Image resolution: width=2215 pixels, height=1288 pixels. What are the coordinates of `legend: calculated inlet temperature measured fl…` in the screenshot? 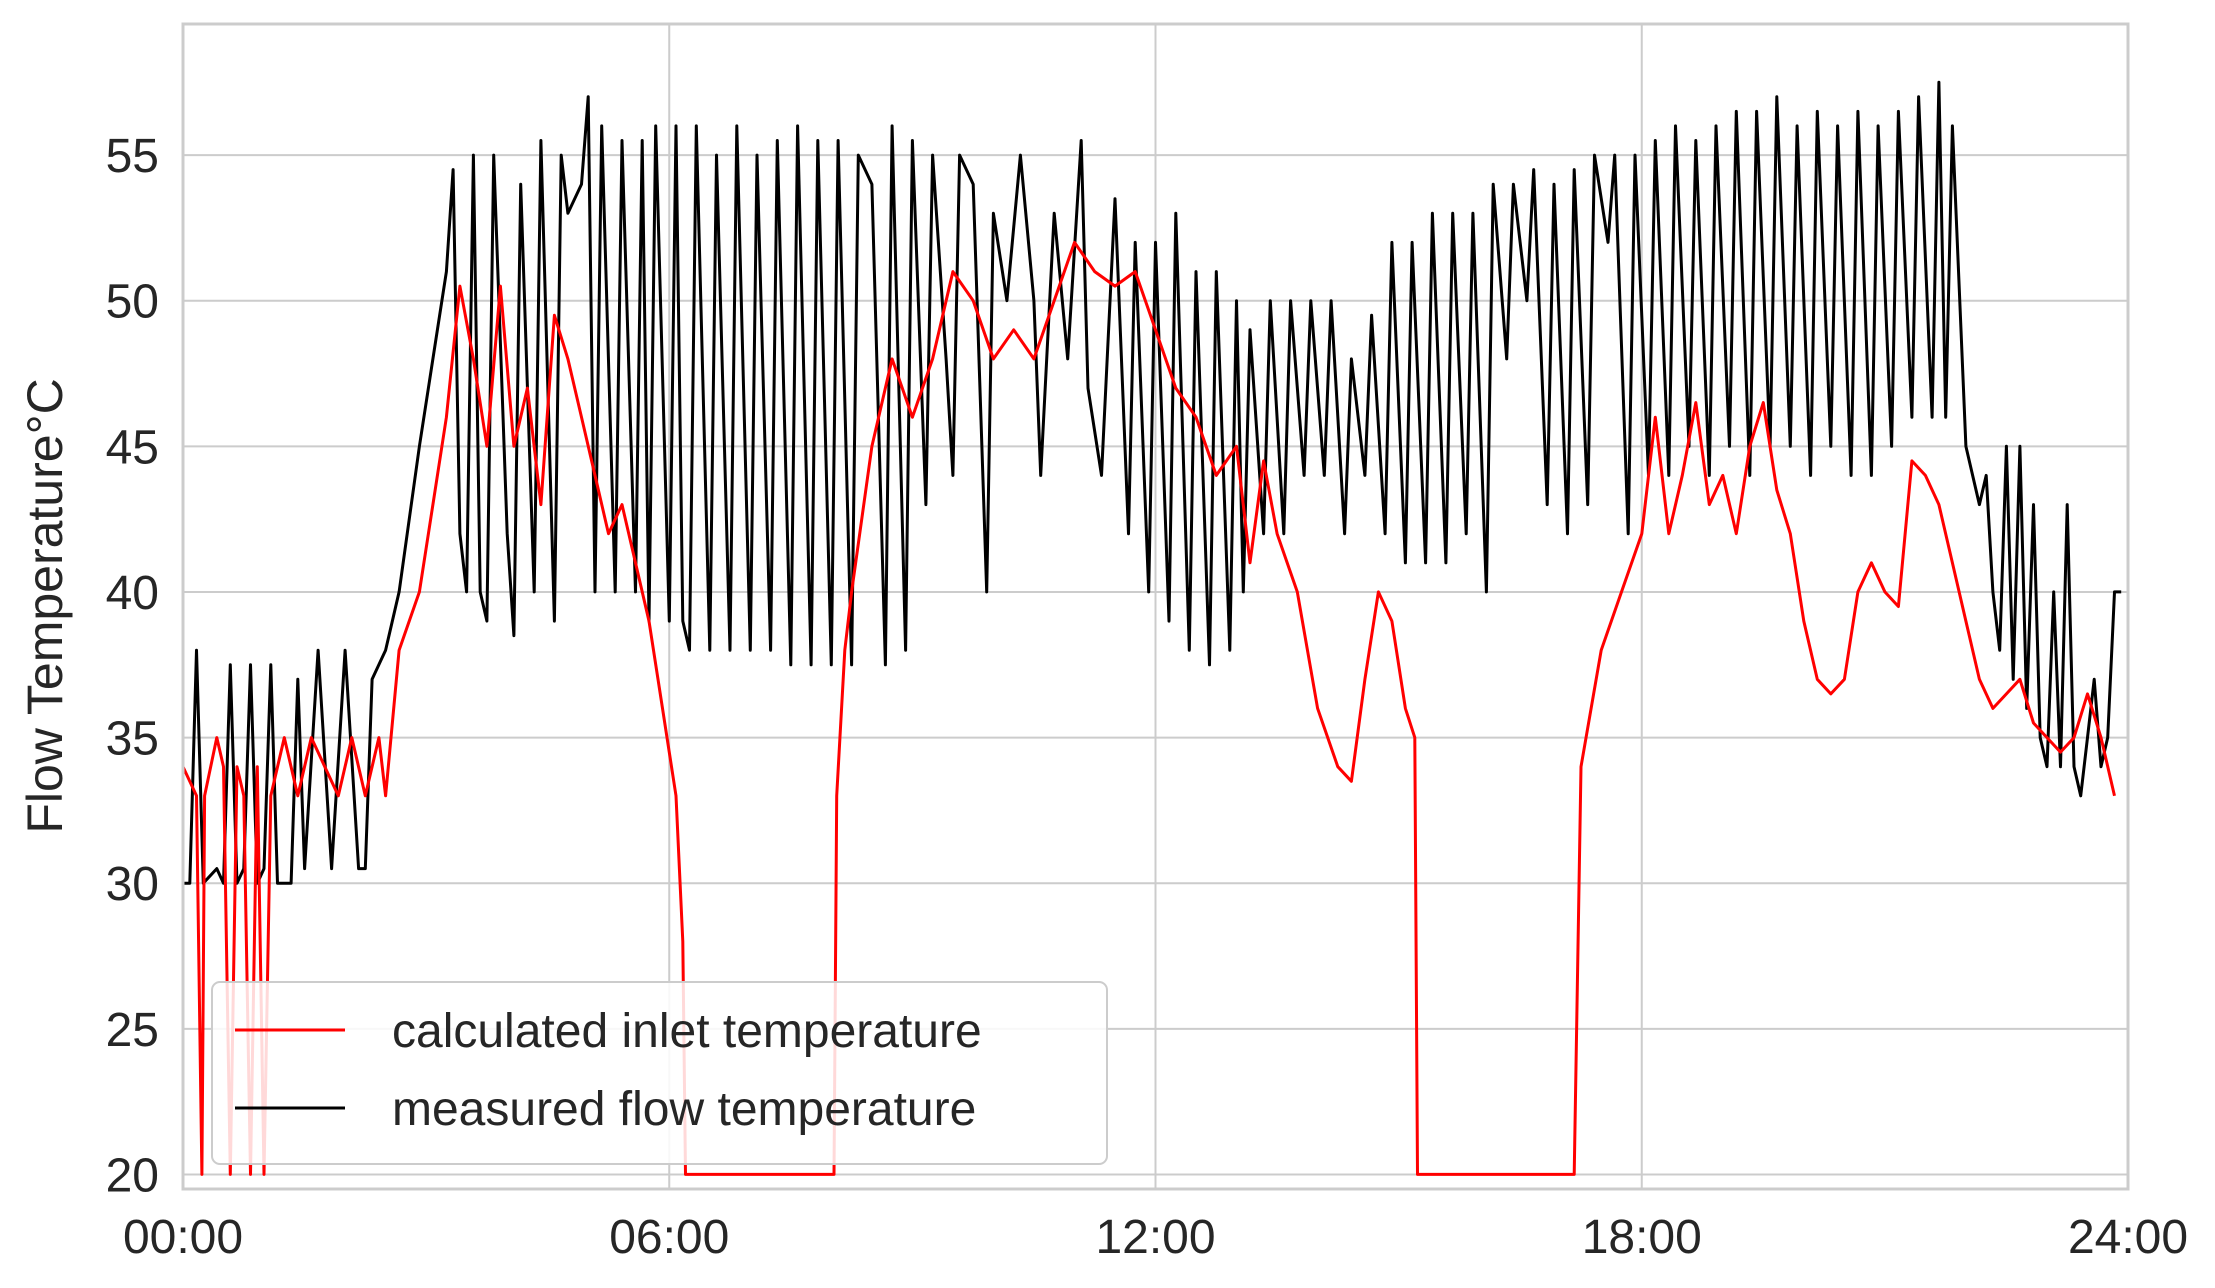 It's located at (659, 1073).